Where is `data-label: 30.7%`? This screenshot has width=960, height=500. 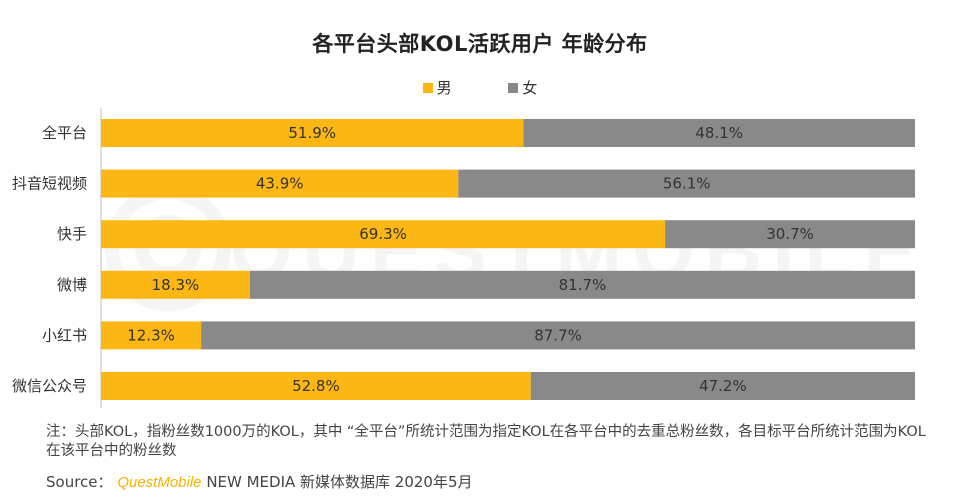 data-label: 30.7% is located at coordinates (790, 234).